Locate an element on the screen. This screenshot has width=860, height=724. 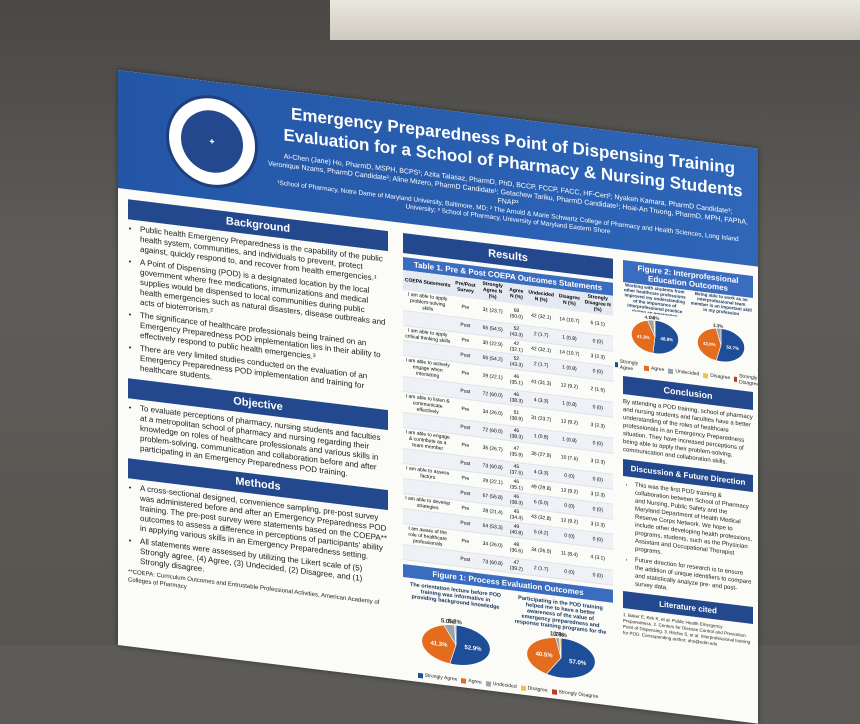
pie-data-label: 52.7% is located at coordinates (733, 348).